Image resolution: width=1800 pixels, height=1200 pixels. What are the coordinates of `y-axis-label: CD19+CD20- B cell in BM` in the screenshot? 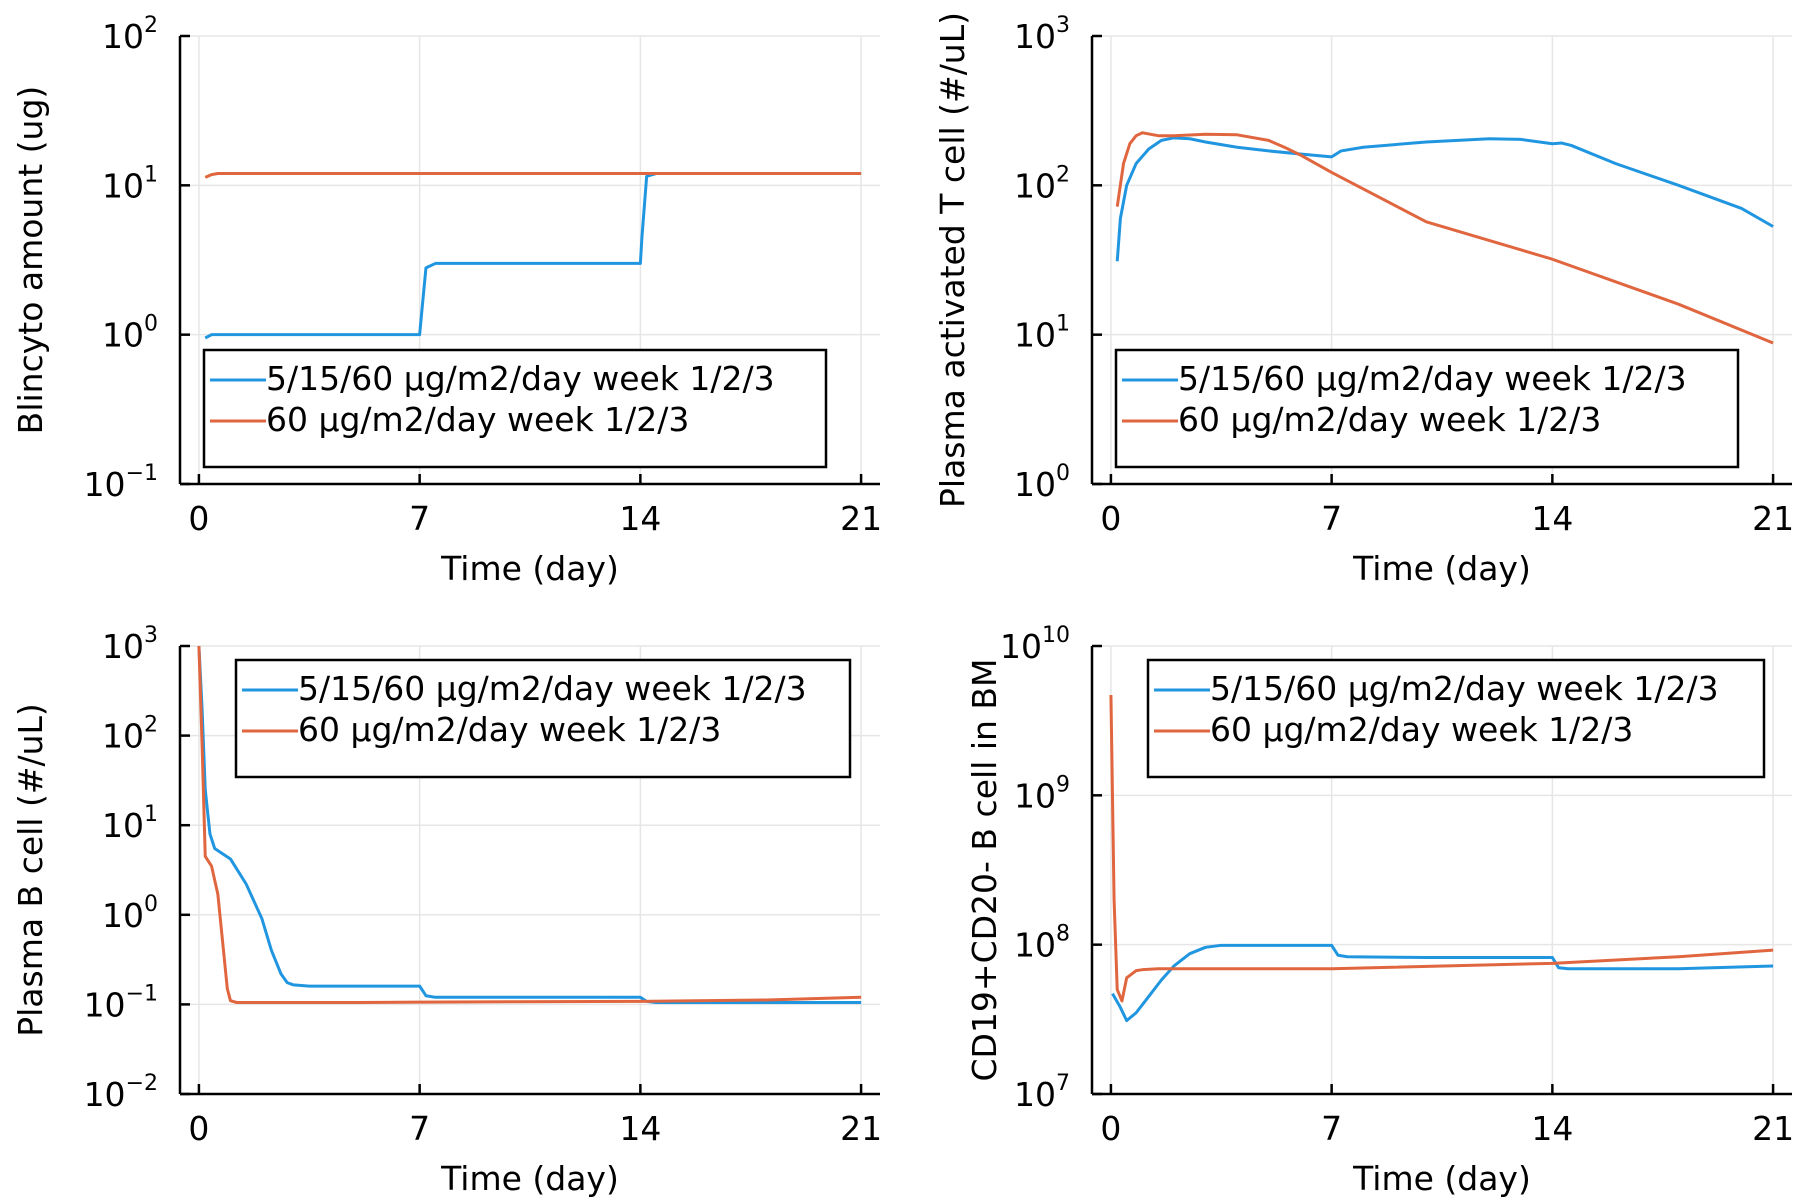 It's located at (984, 869).